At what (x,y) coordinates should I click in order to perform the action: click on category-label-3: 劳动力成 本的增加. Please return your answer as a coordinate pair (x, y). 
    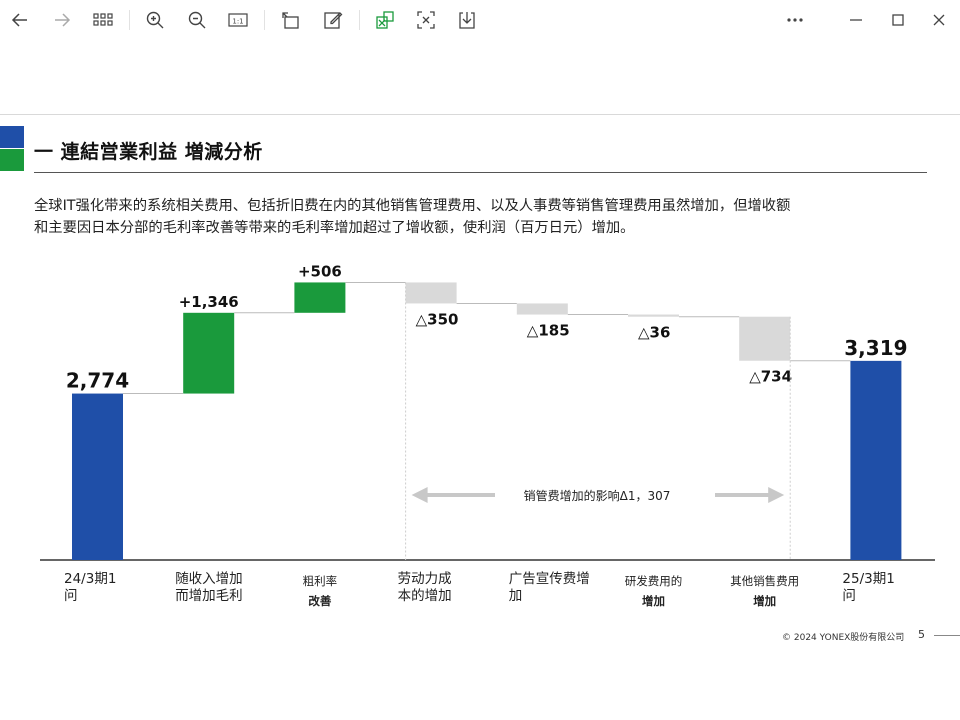
    Looking at the image, I should click on (450, 588).